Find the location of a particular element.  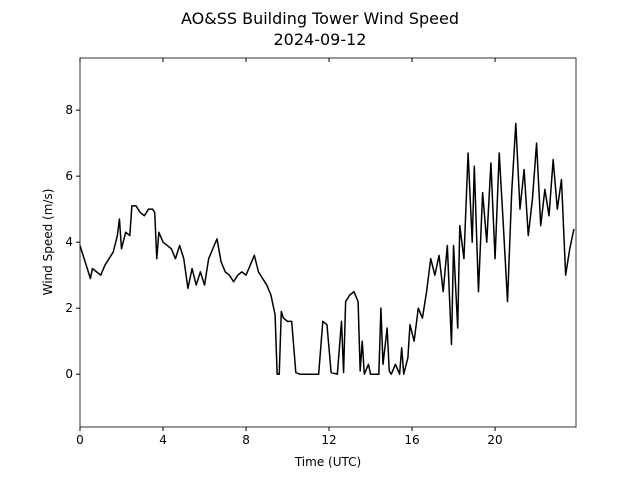

x-tick-label: 8 is located at coordinates (246, 440).